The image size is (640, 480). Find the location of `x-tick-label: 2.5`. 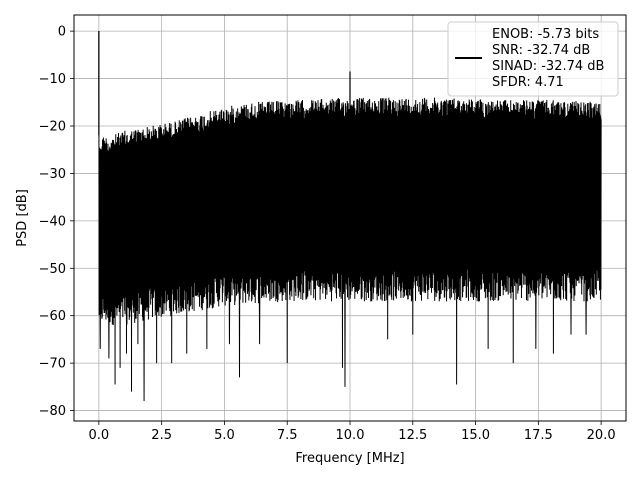

x-tick-label: 2.5 is located at coordinates (161, 435).